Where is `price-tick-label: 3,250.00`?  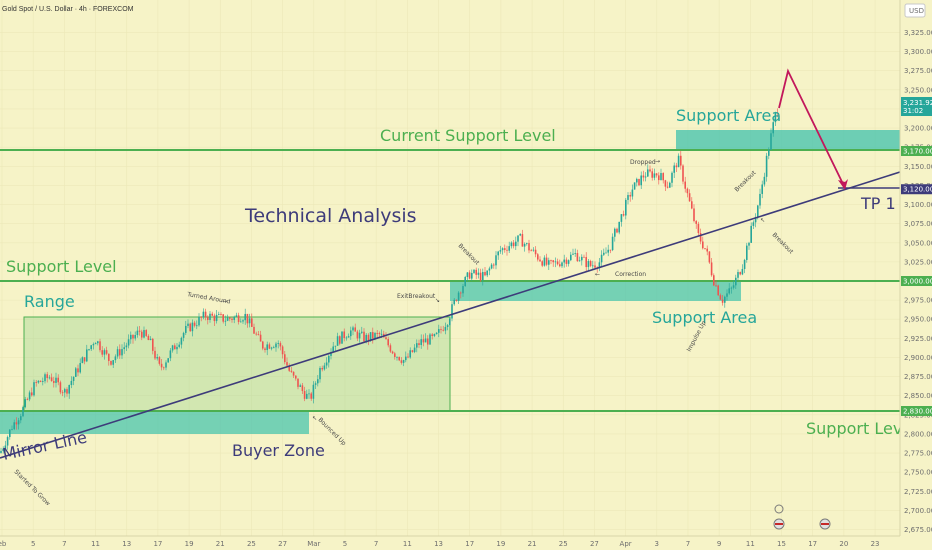 price-tick-label: 3,250.00 is located at coordinates (918, 90).